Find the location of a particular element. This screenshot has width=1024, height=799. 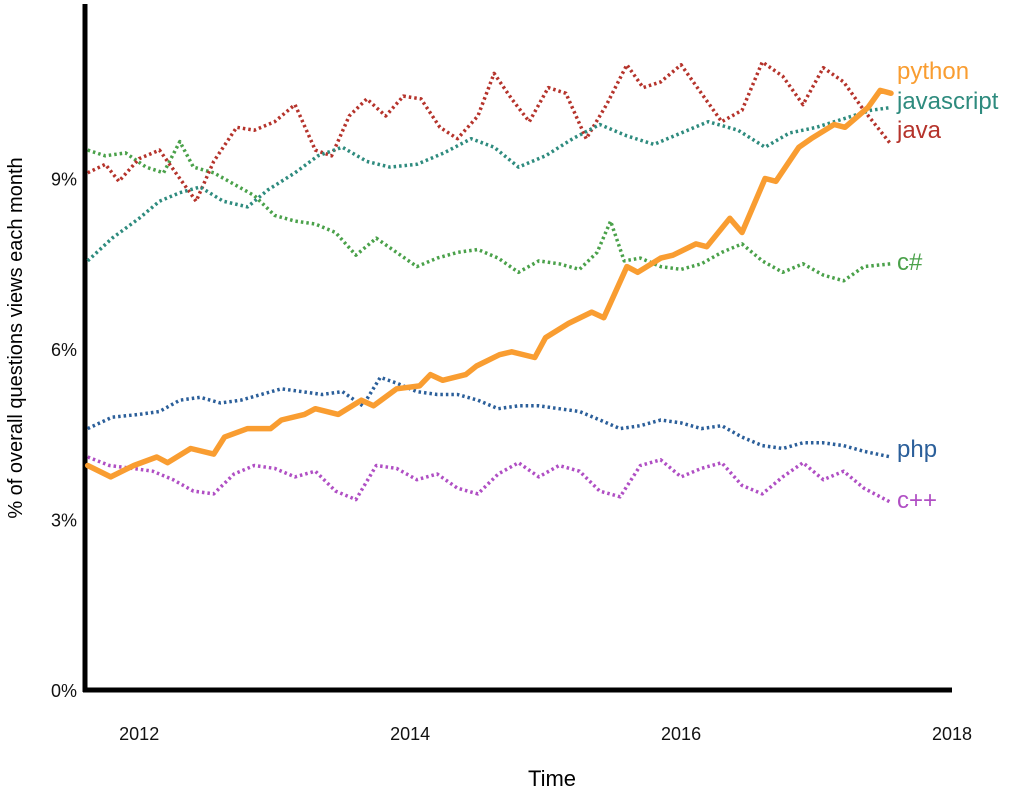

series-label: c++ is located at coordinates (917, 500).